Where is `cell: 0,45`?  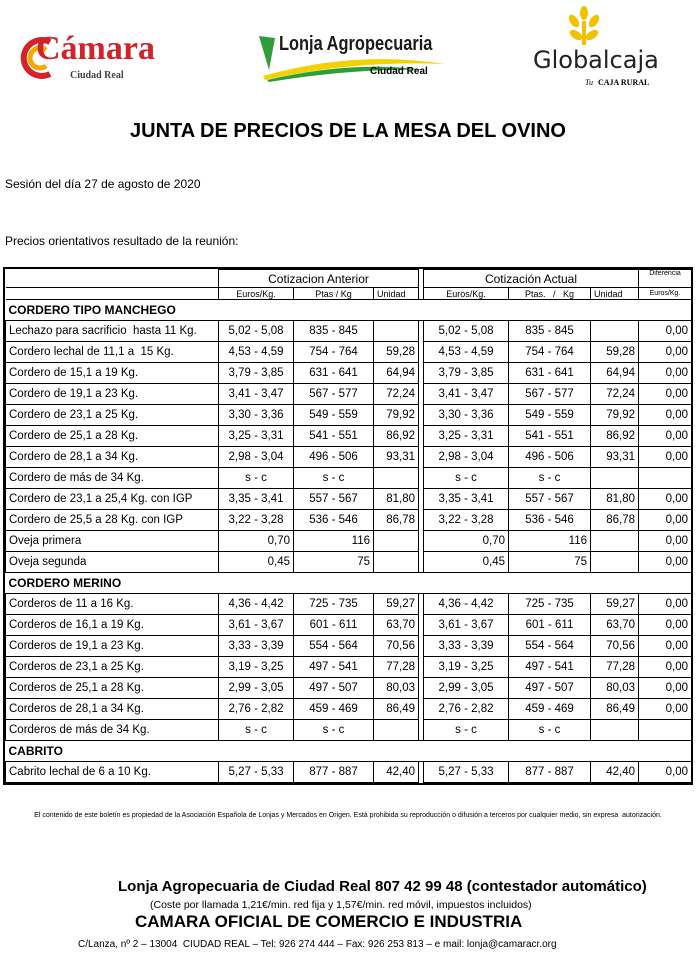
cell: 0,45 is located at coordinates (466, 562).